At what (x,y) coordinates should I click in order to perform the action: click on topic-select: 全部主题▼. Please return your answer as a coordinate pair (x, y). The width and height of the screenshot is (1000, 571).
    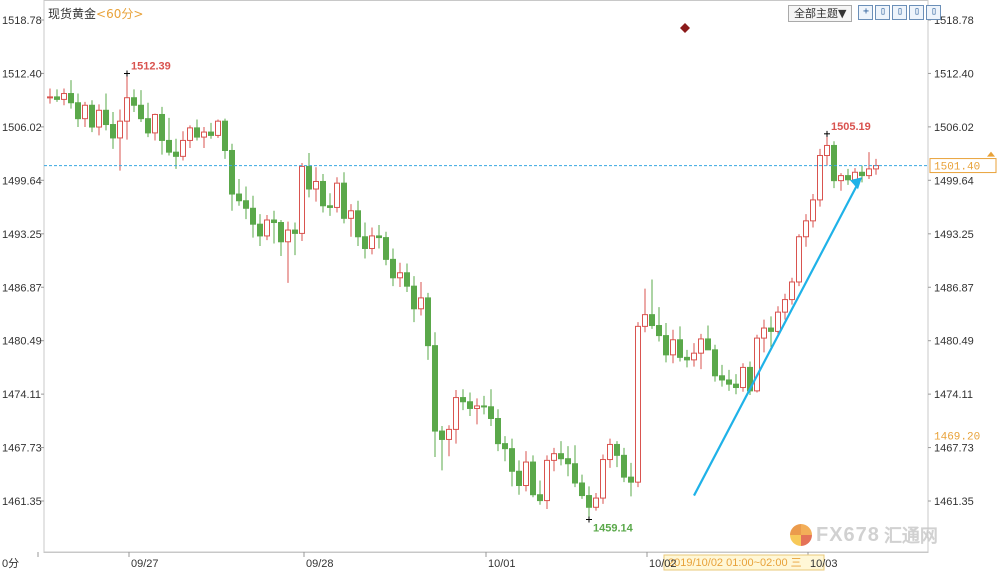
    Looking at the image, I should click on (820, 13).